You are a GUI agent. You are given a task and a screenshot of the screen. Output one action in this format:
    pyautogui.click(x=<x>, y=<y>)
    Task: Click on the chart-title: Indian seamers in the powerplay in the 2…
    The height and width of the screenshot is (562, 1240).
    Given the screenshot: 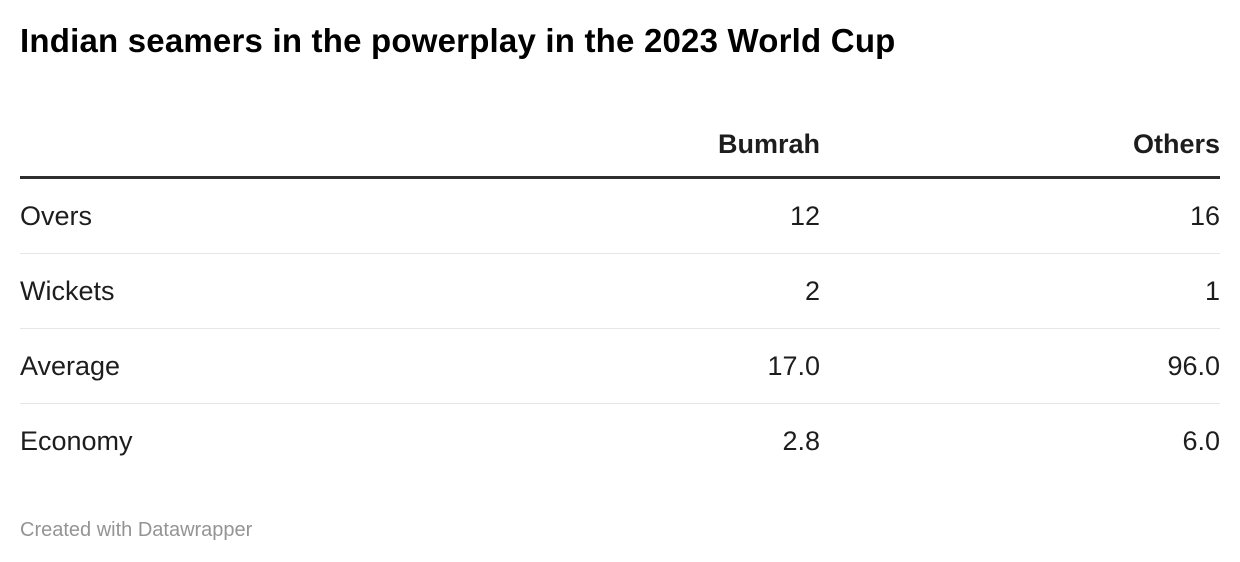 What is the action you would take?
    pyautogui.click(x=458, y=40)
    